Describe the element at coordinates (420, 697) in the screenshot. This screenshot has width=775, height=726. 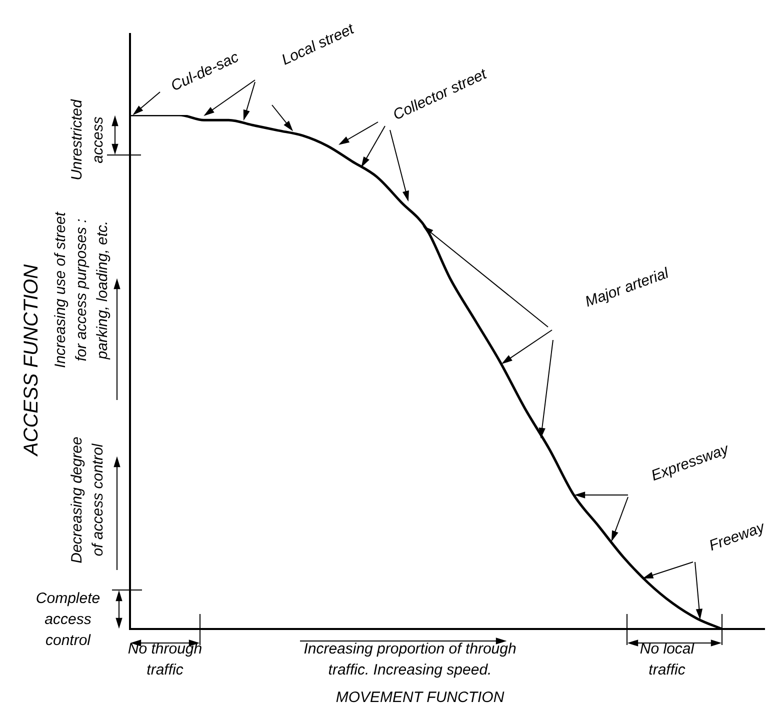
I see `x-axis-title: MOVEMENT FUNCTION` at that location.